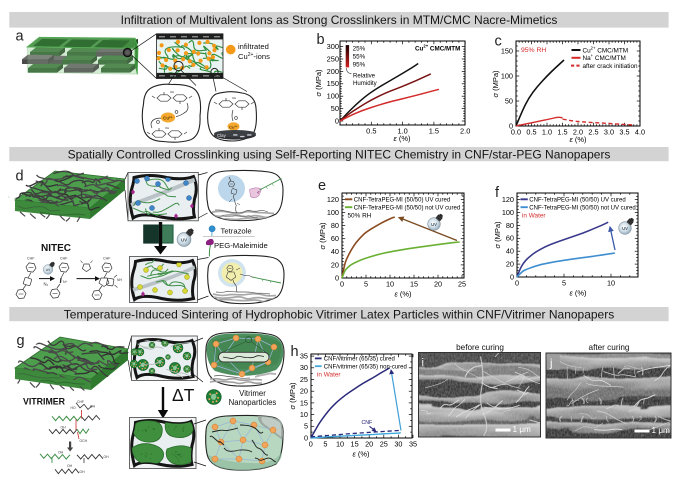  What do you see at coordinates (547, 132) in the screenshot?
I see `svg-text: 1.0` at bounding box center [547, 132].